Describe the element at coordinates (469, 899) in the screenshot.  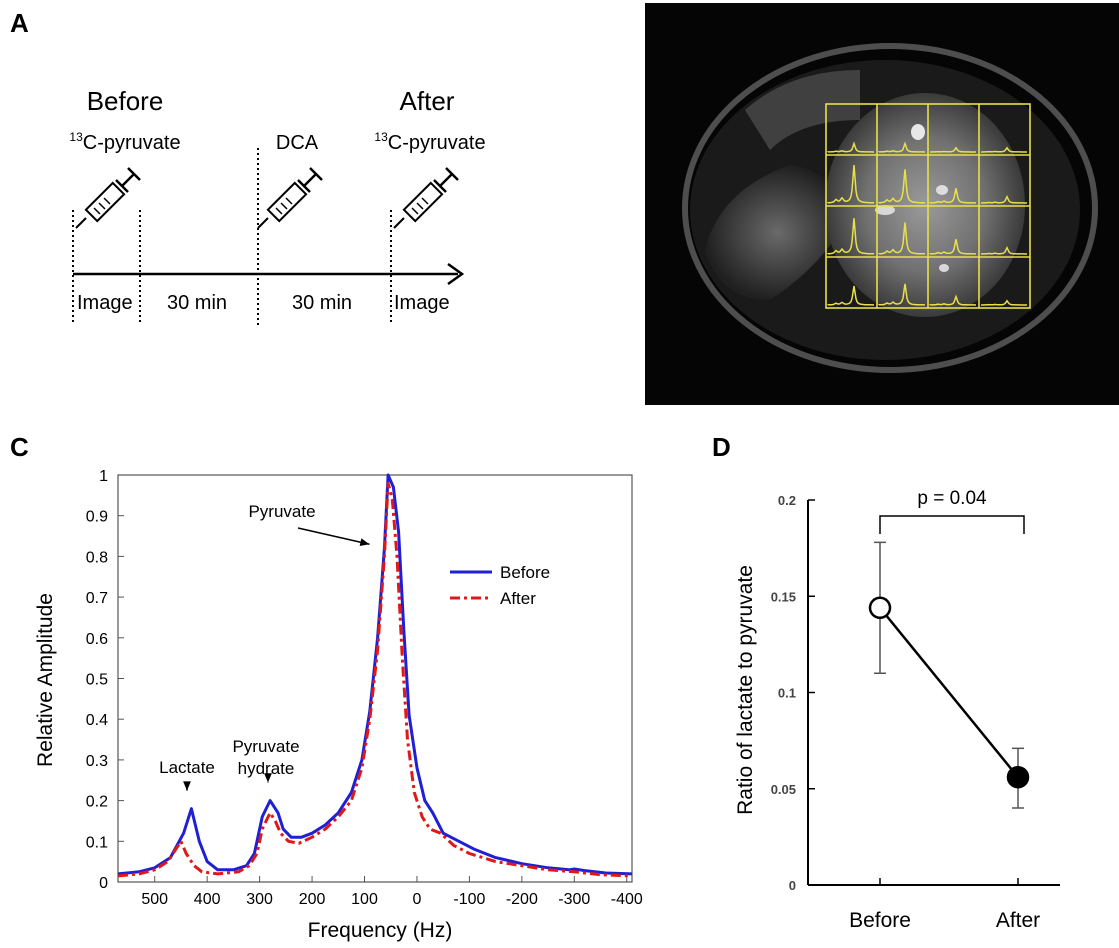
I see `x-tick-label: -100` at that location.